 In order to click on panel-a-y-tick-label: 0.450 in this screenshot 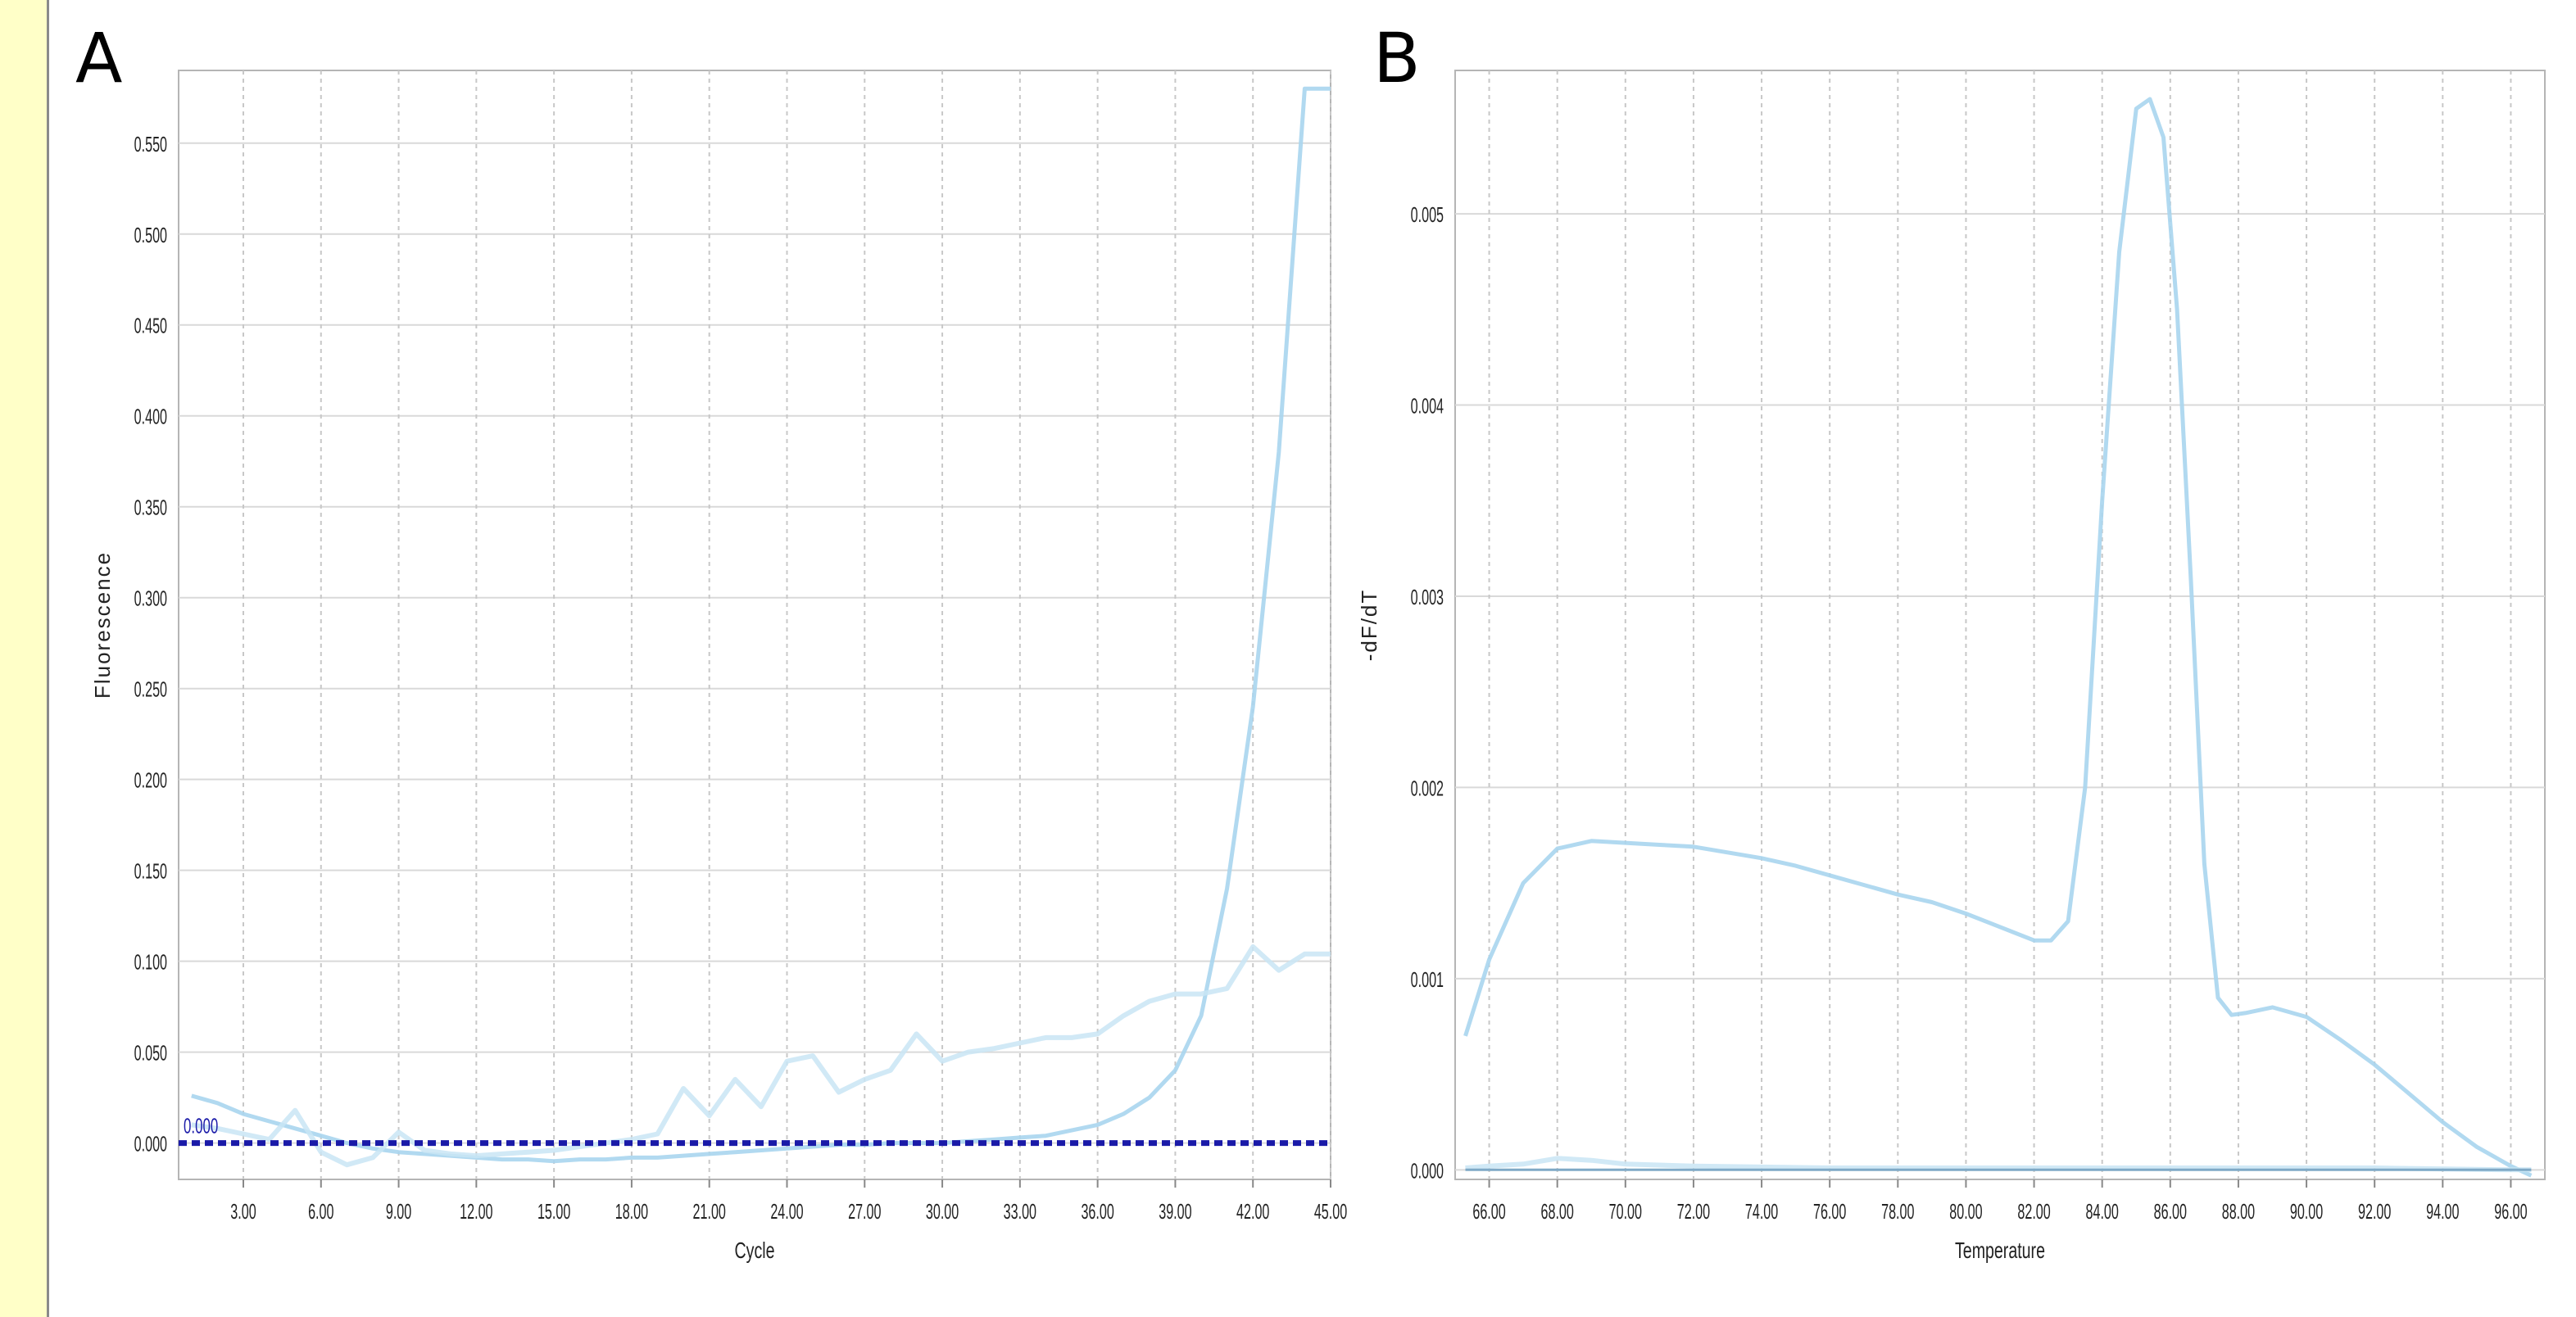, I will do `click(150, 326)`.